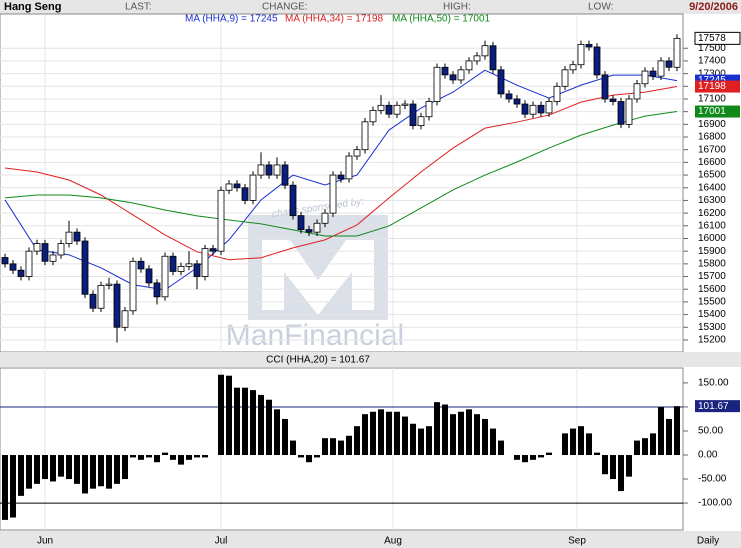  What do you see at coordinates (712, 61) in the screenshot?
I see `y-tick-label: 17400` at bounding box center [712, 61].